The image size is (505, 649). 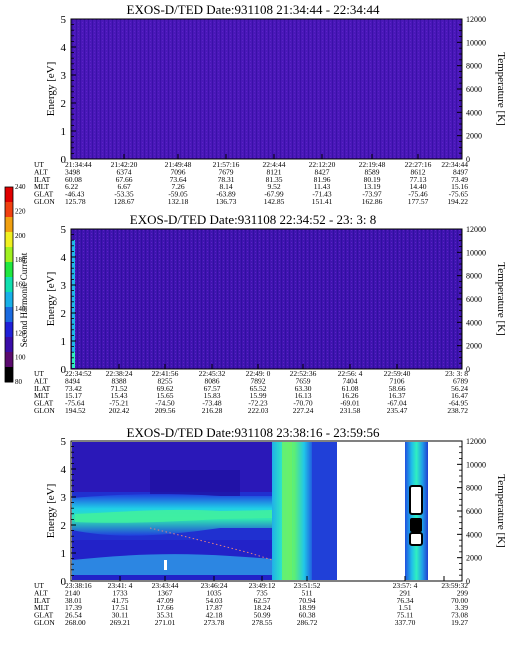 What do you see at coordinates (51, 299) in the screenshot?
I see `panel-2-energy-label: Energy [eV]` at bounding box center [51, 299].